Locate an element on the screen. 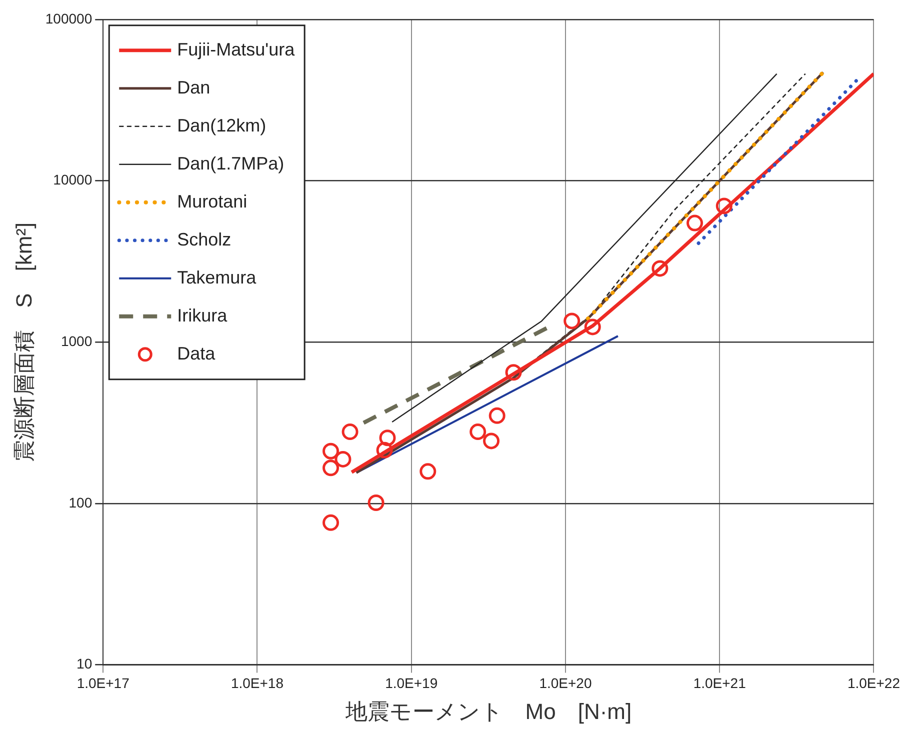 This screenshot has height=741, width=915. x-tick-label: 1.0E+17 is located at coordinates (103, 683).